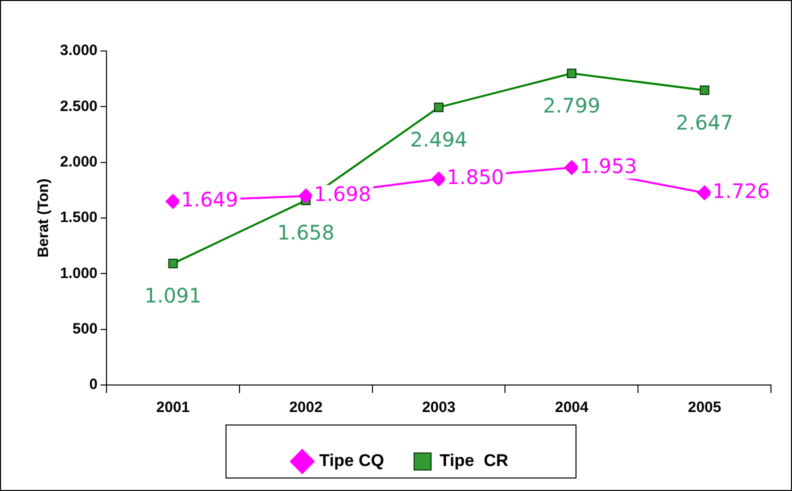  Describe the element at coordinates (93, 385) in the screenshot. I see `y-tick-label: 0` at that location.